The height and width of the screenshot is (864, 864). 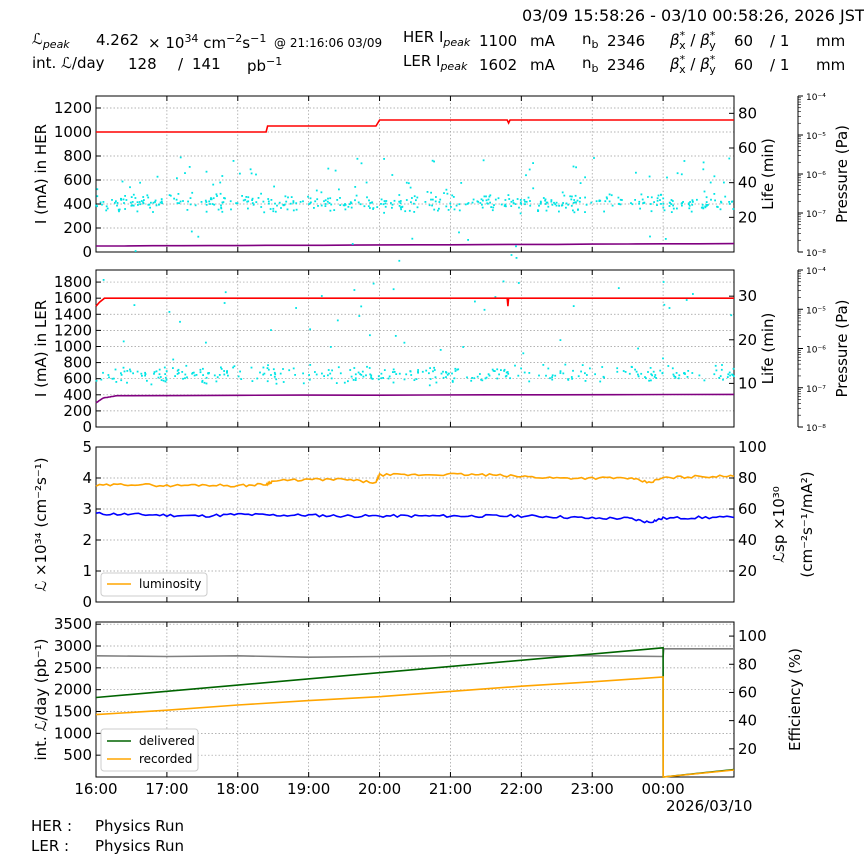 I want to click on pressure-tick-label: 10⁻⁵, so click(x=816, y=311).